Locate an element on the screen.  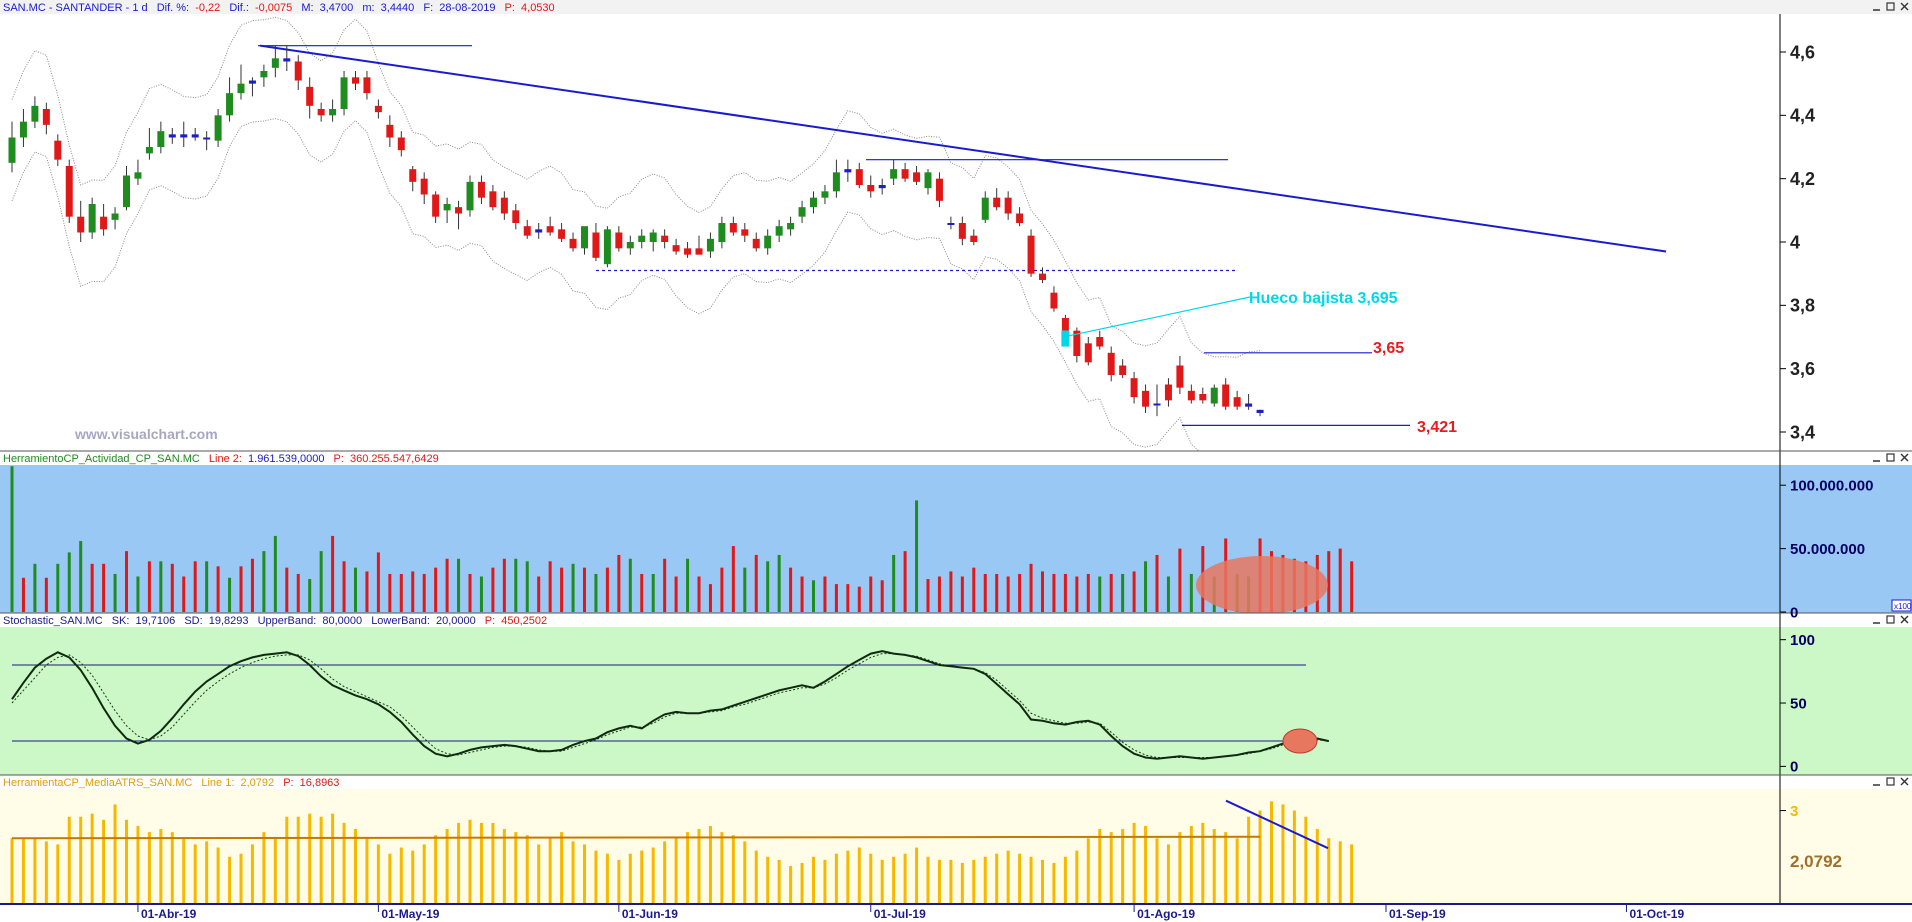
stoch-sk-line is located at coordinates (670, 705).